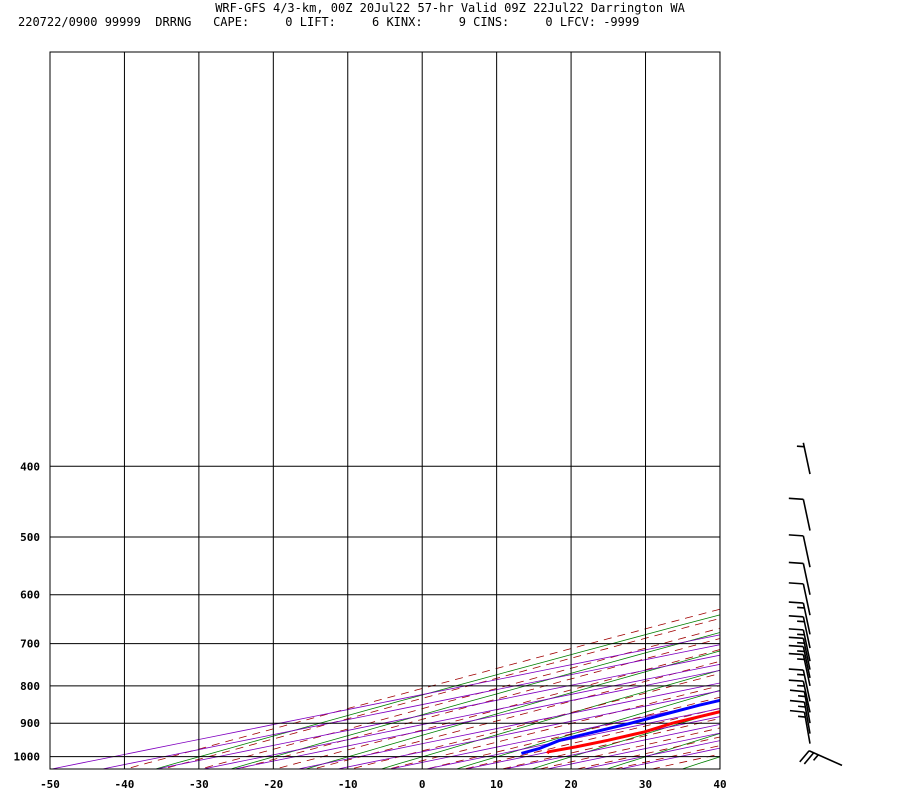 The image size is (900, 800). What do you see at coordinates (50, 784) in the screenshot?
I see `temperature-tick-label: -50` at bounding box center [50, 784].